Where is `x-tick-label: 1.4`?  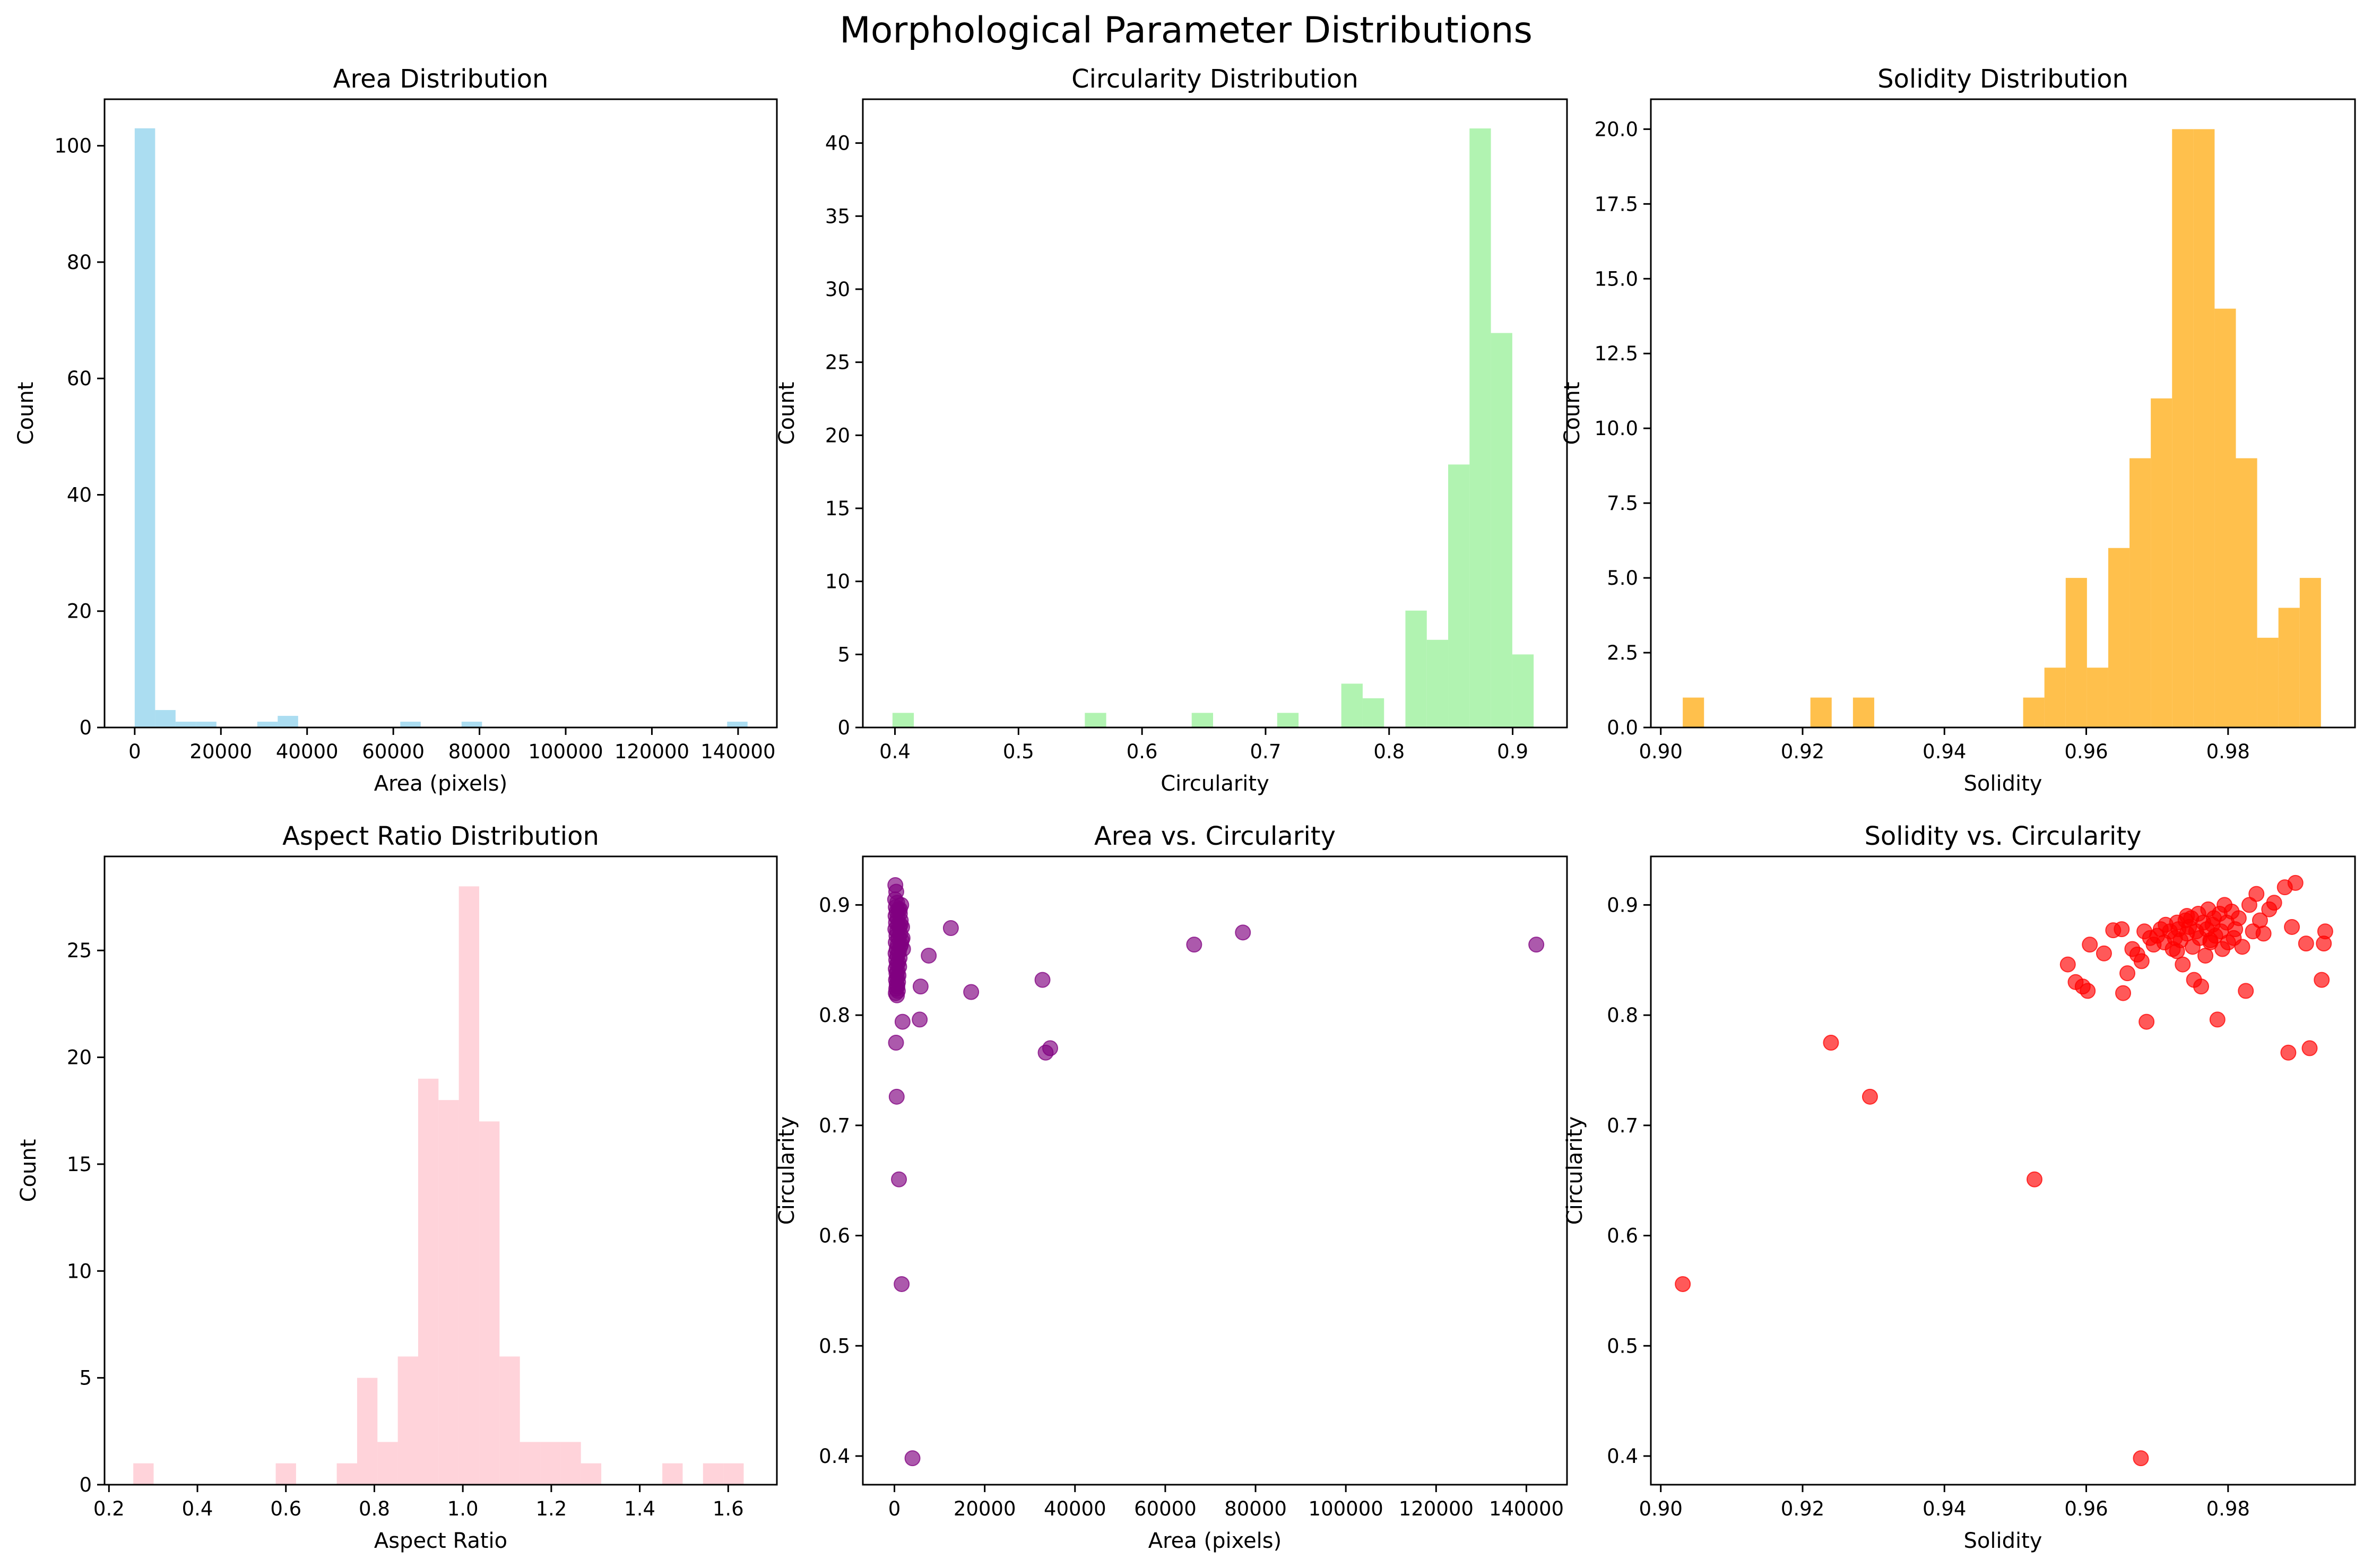 x-tick-label: 1.4 is located at coordinates (639, 1508).